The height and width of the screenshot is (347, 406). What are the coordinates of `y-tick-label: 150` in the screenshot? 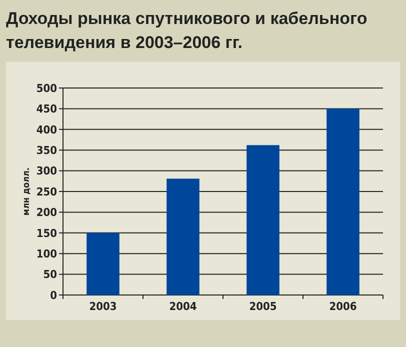 It's located at (47, 233).